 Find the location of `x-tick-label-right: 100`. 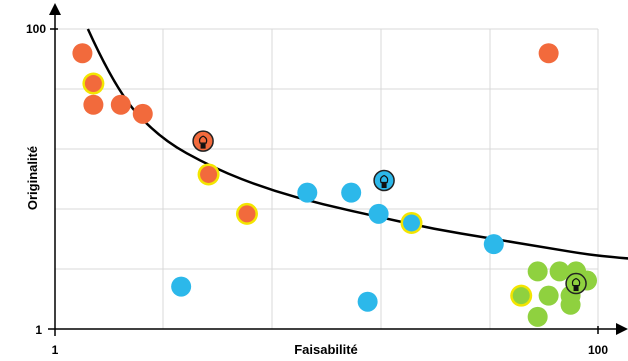

x-tick-label-right: 100 is located at coordinates (598, 350).